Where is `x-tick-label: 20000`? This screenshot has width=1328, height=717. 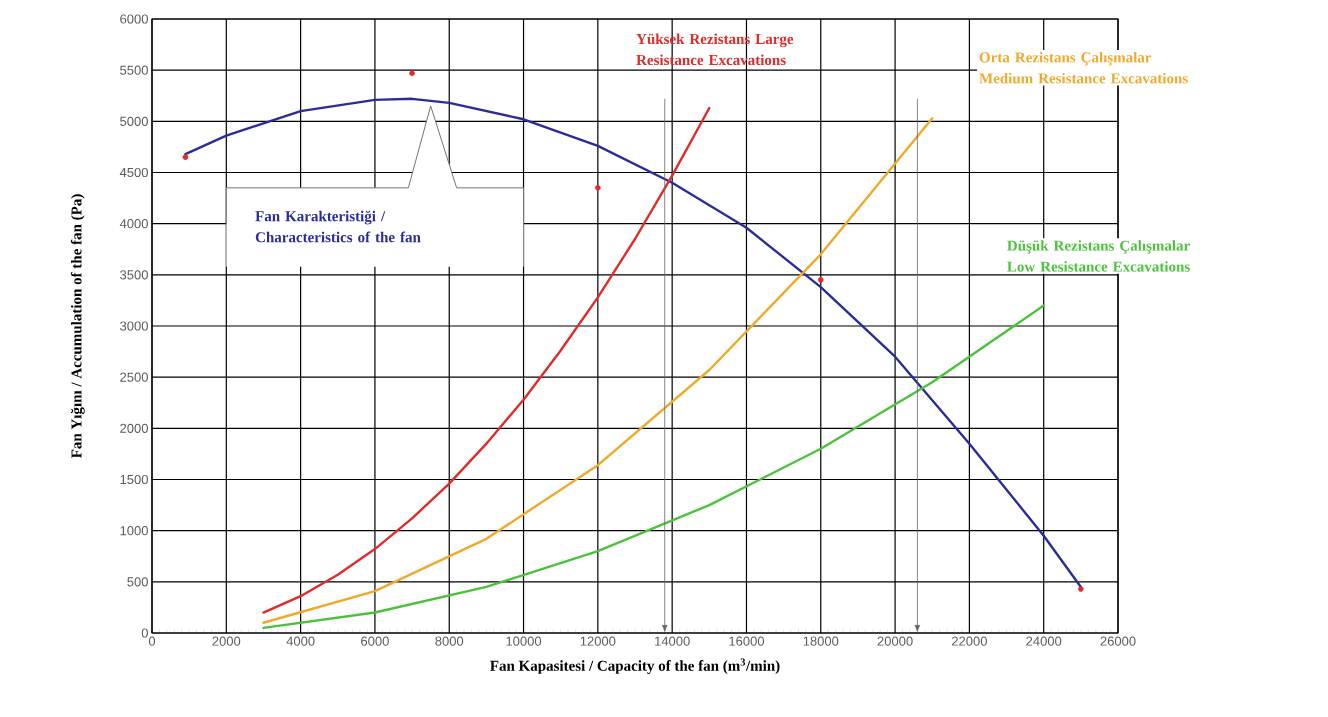
x-tick-label: 20000 is located at coordinates (895, 641).